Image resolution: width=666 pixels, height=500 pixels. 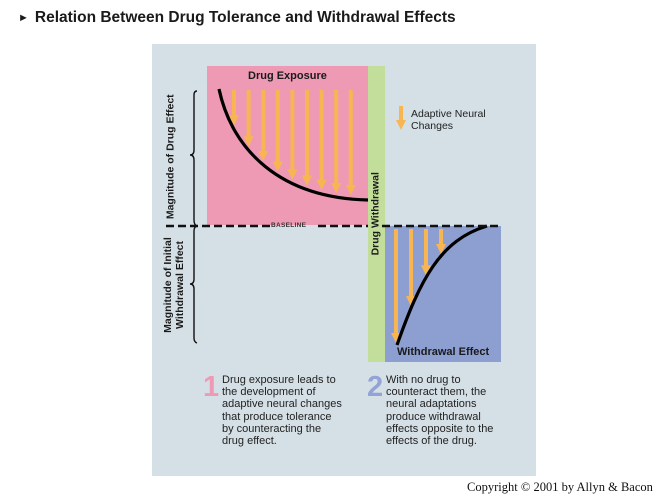 What do you see at coordinates (432, 126) in the screenshot?
I see `legend-line2: Changes` at bounding box center [432, 126].